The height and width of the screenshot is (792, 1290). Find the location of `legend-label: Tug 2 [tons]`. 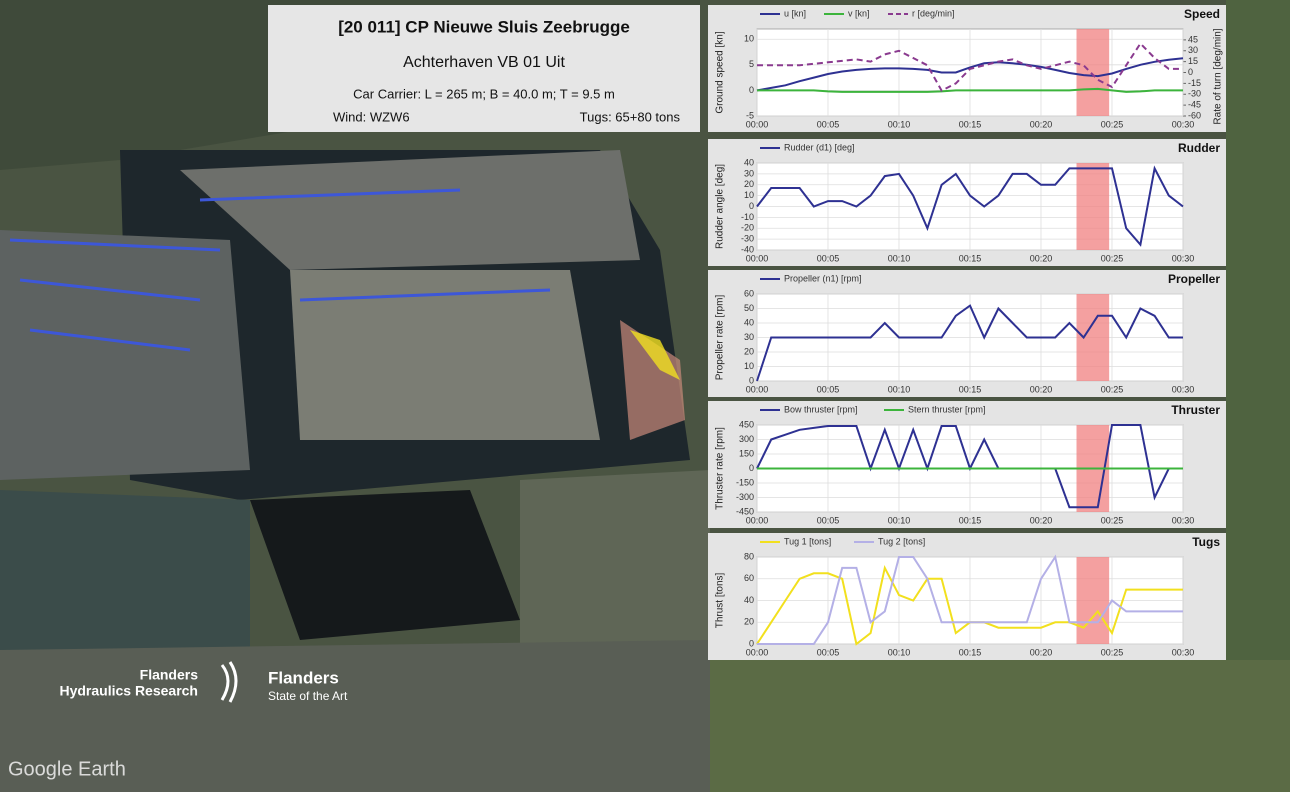

legend-label: Tug 2 [tons] is located at coordinates (901, 541).